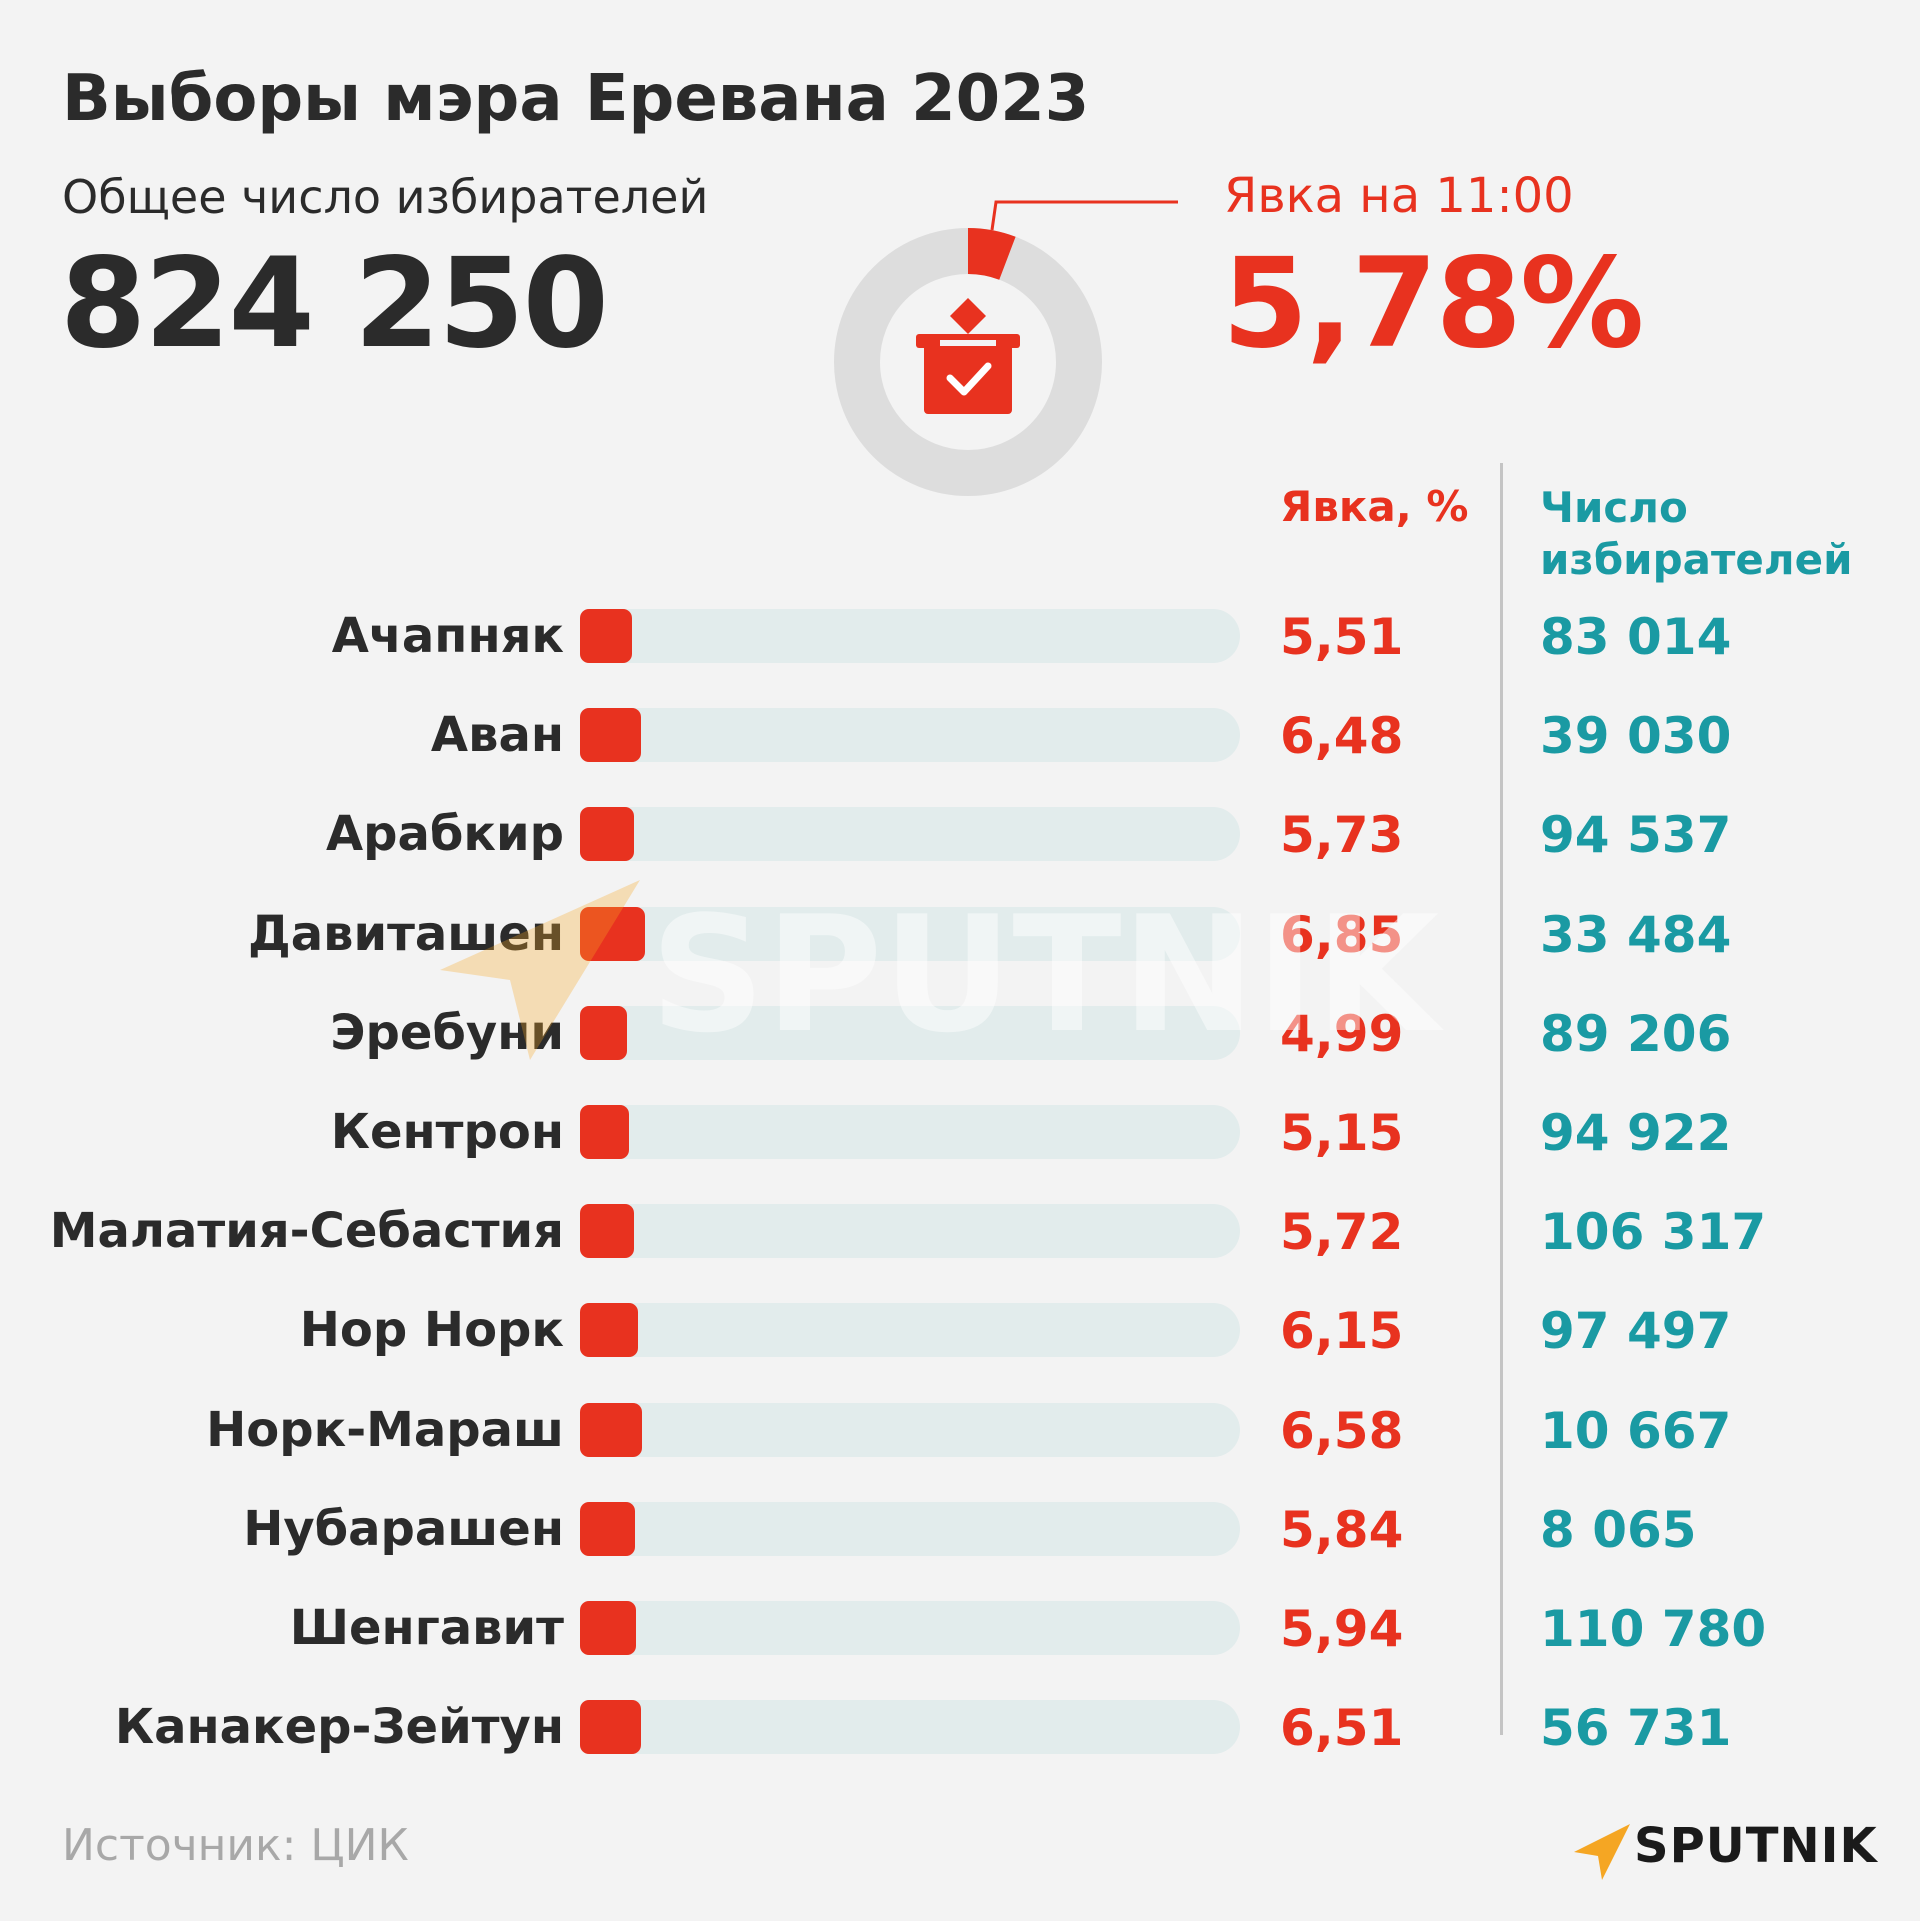 The image size is (1920, 1921). What do you see at coordinates (1636, 736) in the screenshot?
I see `voters-value-label: 39 030` at bounding box center [1636, 736].